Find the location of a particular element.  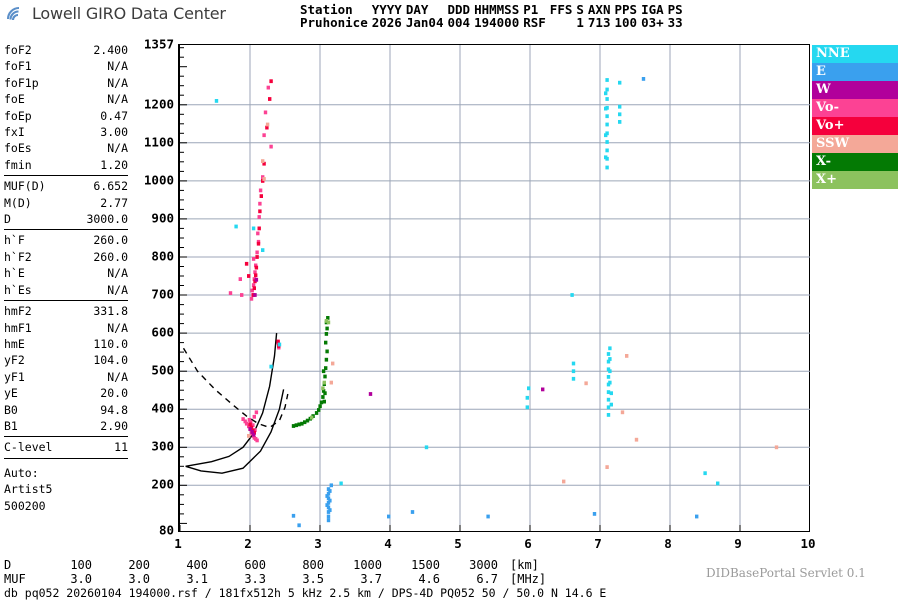

param-row-b1: B1 2.90 is located at coordinates (66, 426).